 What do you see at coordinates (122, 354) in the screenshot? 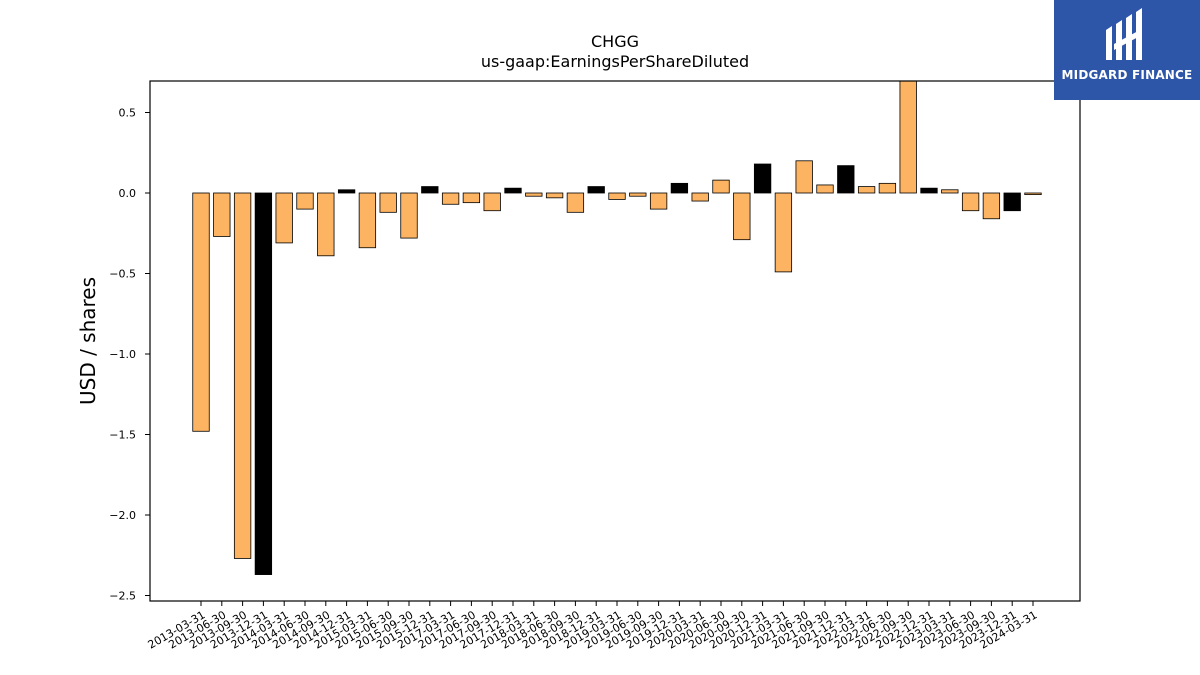
I see `y-tick-label: −1.0` at bounding box center [122, 354].